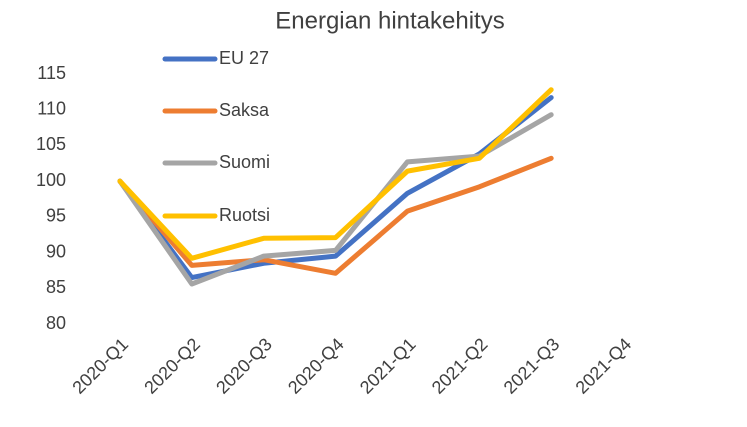 The height and width of the screenshot is (427, 747). What do you see at coordinates (389, 20) in the screenshot?
I see `chart-title: Energian hintakehitys` at bounding box center [389, 20].